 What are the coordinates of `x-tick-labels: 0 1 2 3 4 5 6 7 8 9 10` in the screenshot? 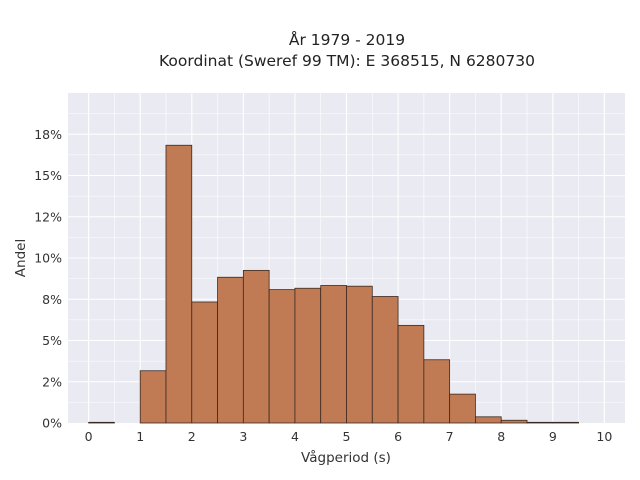 It's located at (349, 436).